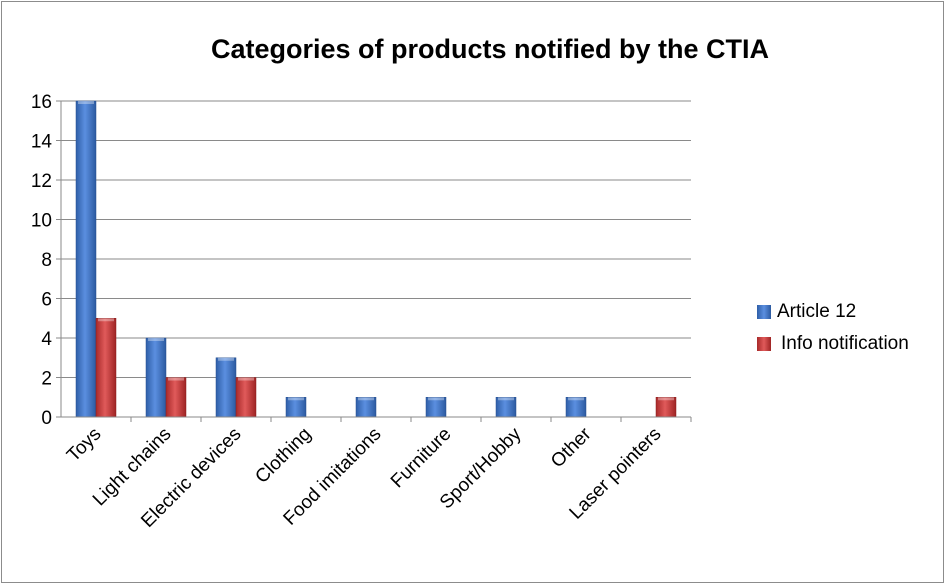  What do you see at coordinates (41, 102) in the screenshot?
I see `y-tick-label: 16` at bounding box center [41, 102].